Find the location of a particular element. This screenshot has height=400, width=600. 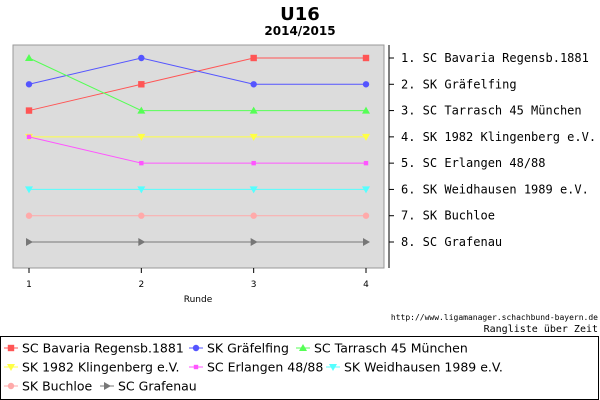

legend-label: SC Erlangen 48/88 is located at coordinates (265, 367).